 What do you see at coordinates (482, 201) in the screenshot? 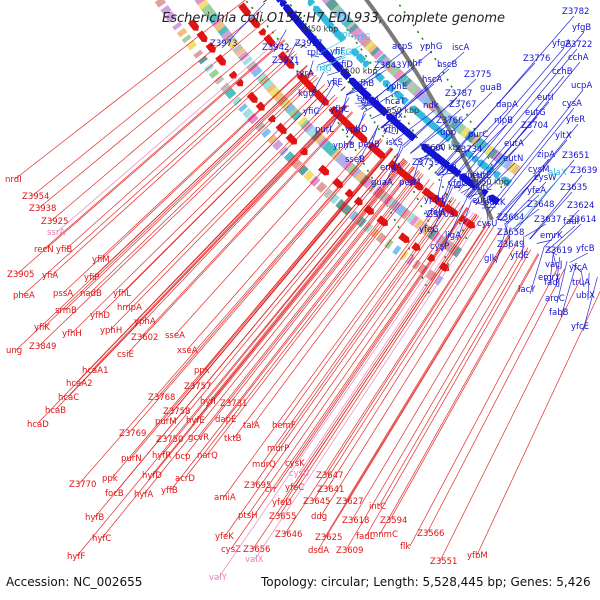
I see `gene-label: eutB` at bounding box center [482, 201].